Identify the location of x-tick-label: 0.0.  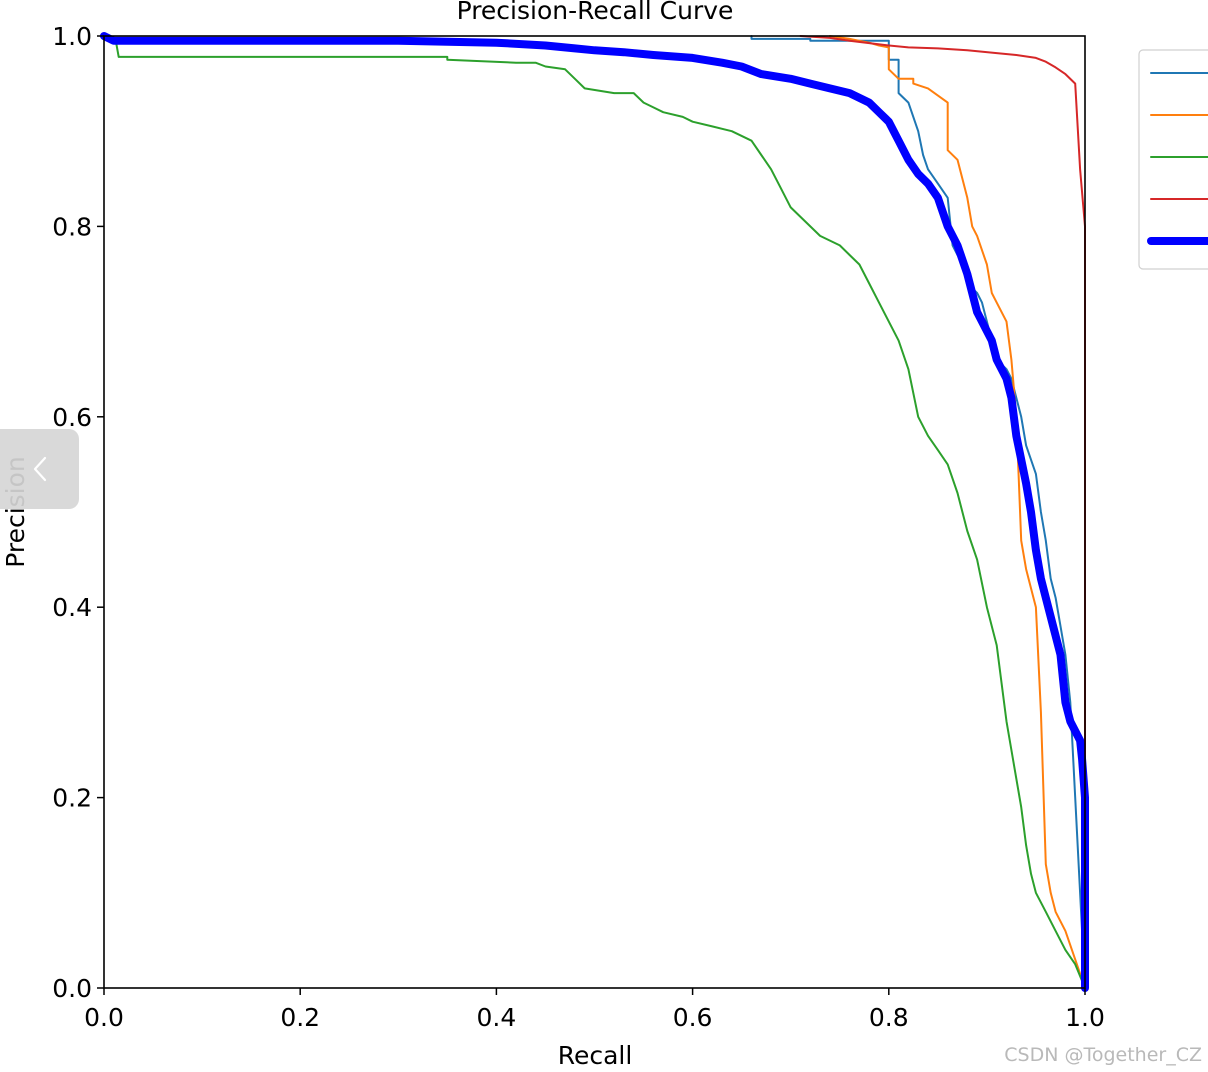
(104, 1017).